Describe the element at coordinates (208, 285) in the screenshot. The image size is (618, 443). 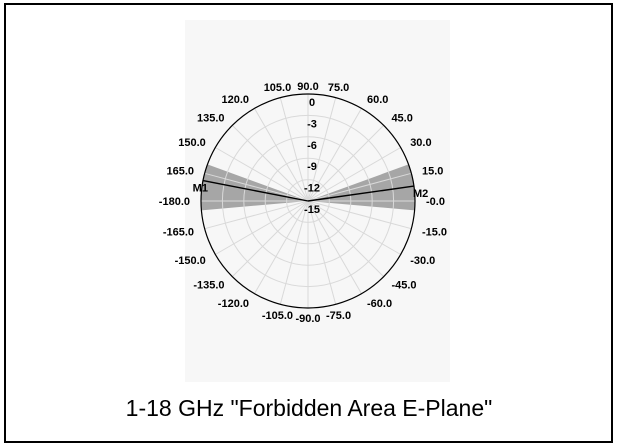
I see `angle-tick-label: -135.0` at that location.